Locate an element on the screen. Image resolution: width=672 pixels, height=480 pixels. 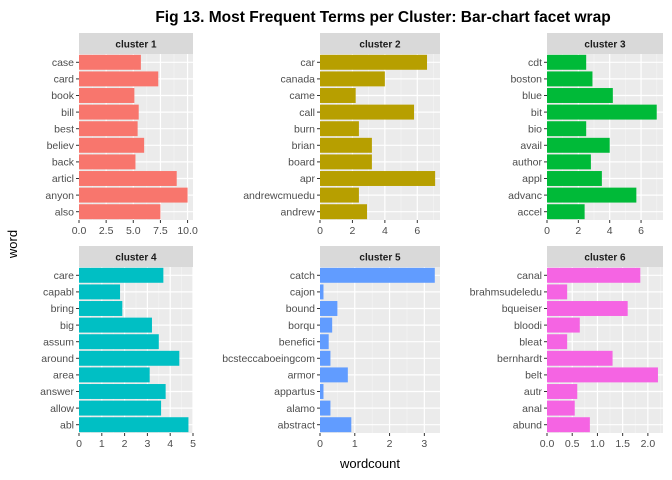
bar-car is located at coordinates (374, 62).